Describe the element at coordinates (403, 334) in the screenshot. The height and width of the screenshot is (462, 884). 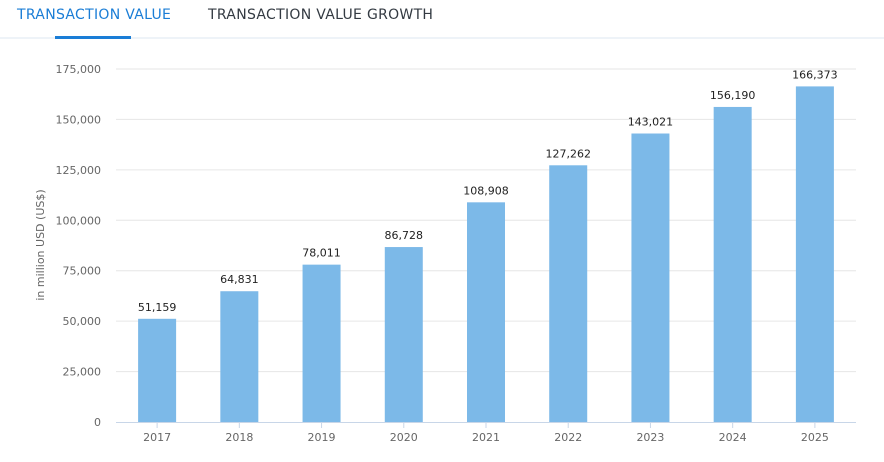
I see `bar-2020` at that location.